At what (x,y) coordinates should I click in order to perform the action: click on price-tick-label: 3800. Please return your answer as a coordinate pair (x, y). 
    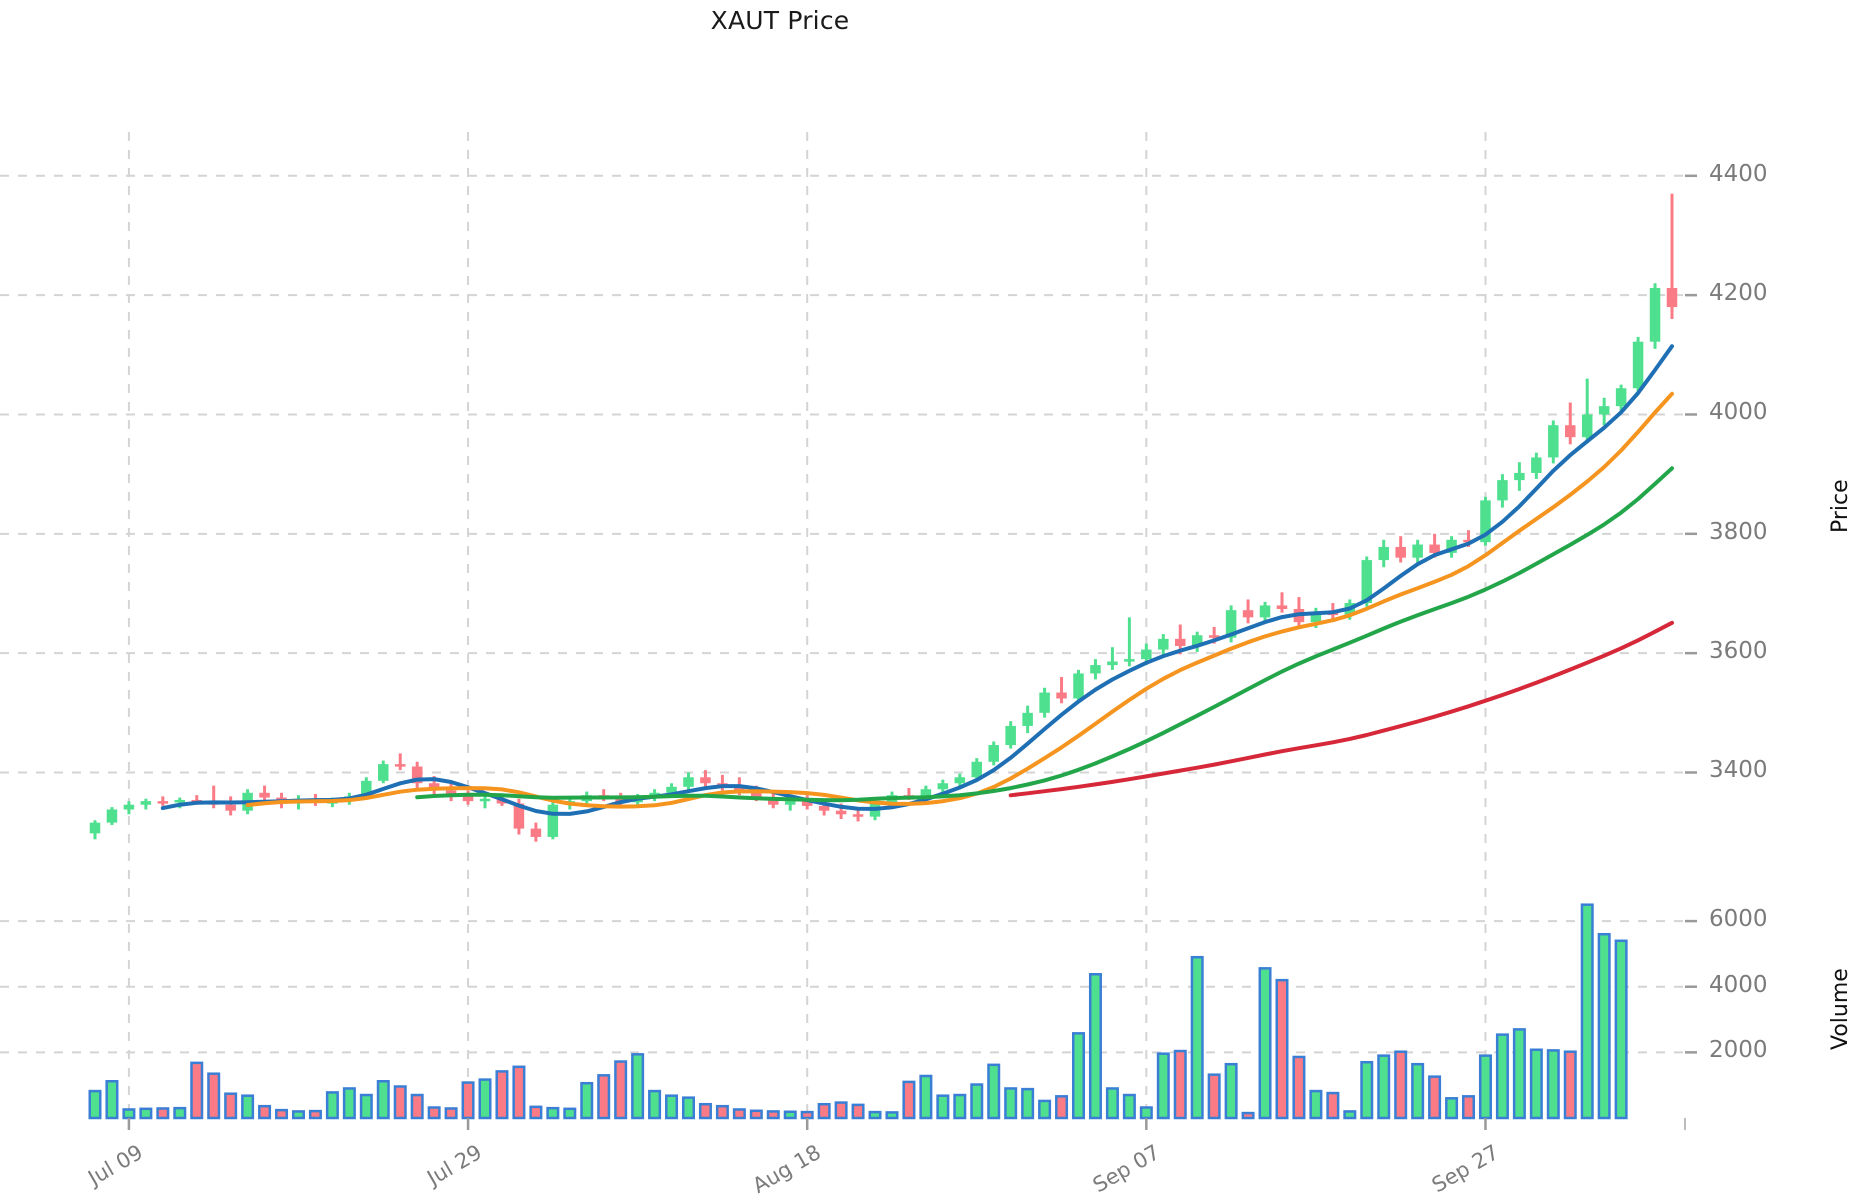
    Looking at the image, I should click on (1738, 531).